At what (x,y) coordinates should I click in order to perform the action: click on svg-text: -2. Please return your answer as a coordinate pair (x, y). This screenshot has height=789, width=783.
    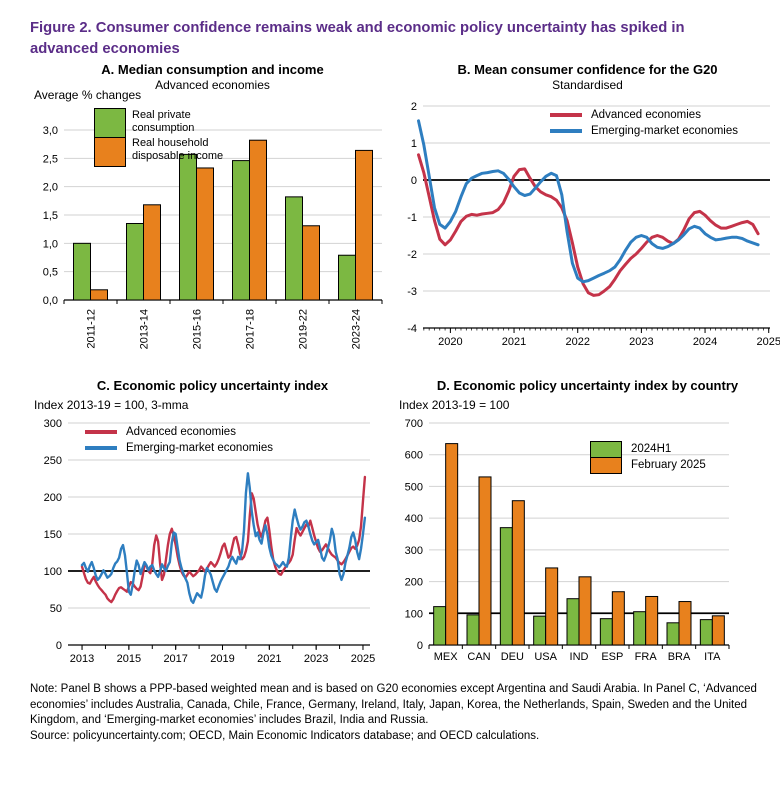
    Looking at the image, I should click on (412, 255).